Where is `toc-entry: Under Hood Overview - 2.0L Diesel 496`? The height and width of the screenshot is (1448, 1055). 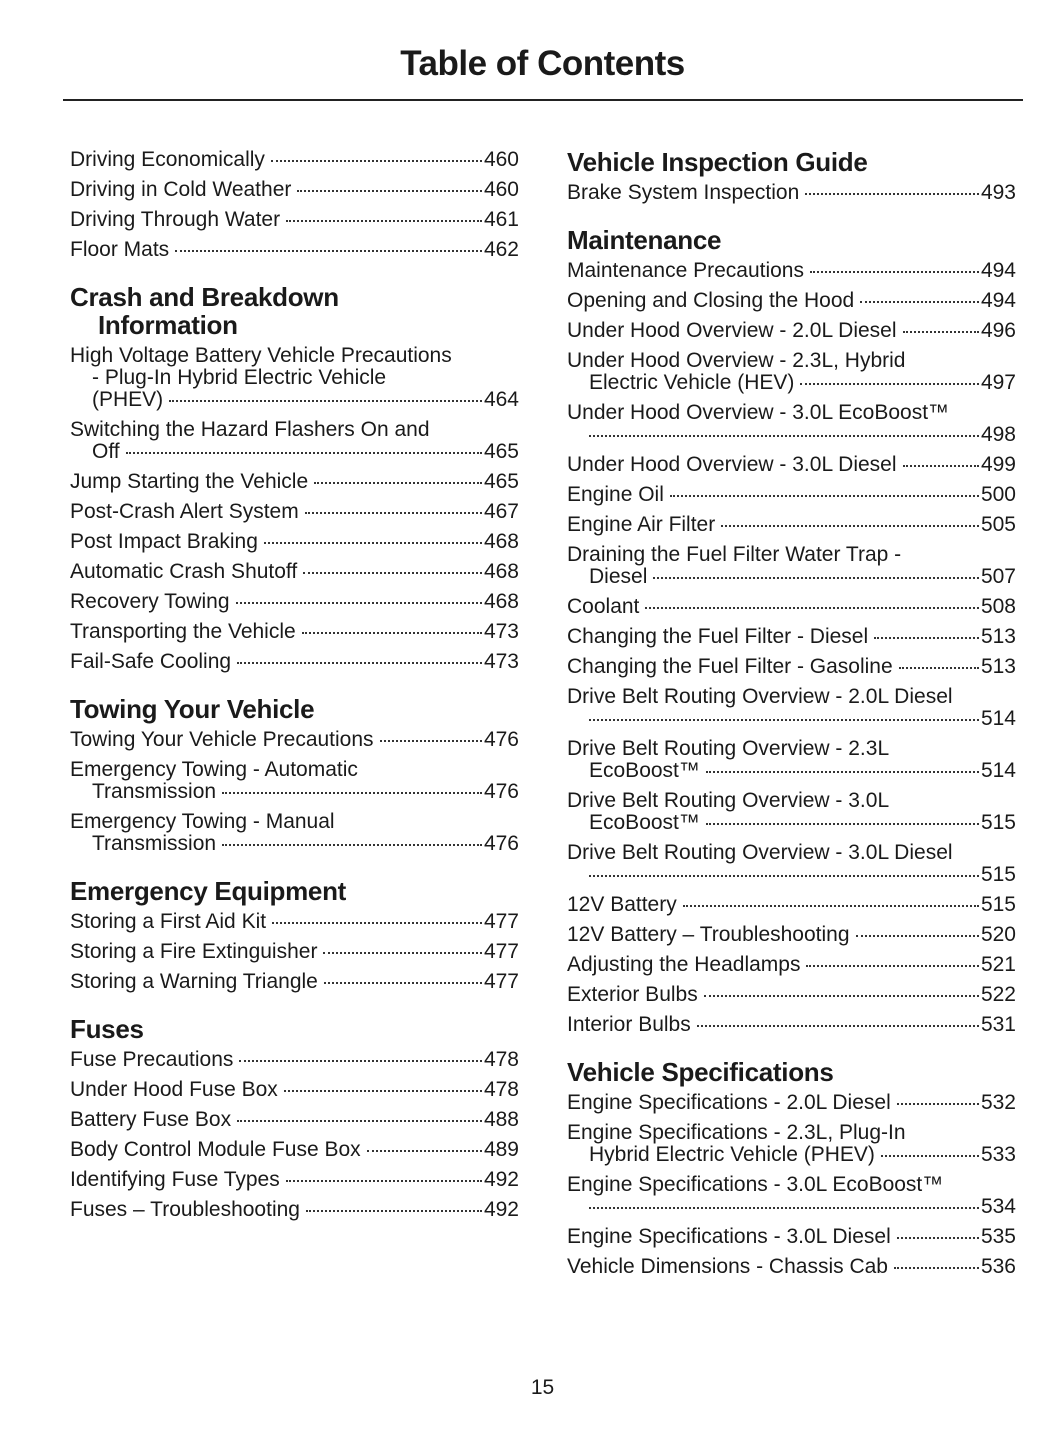
toc-entry: Under Hood Overview - 2.0L Diesel 496 is located at coordinates (791, 331).